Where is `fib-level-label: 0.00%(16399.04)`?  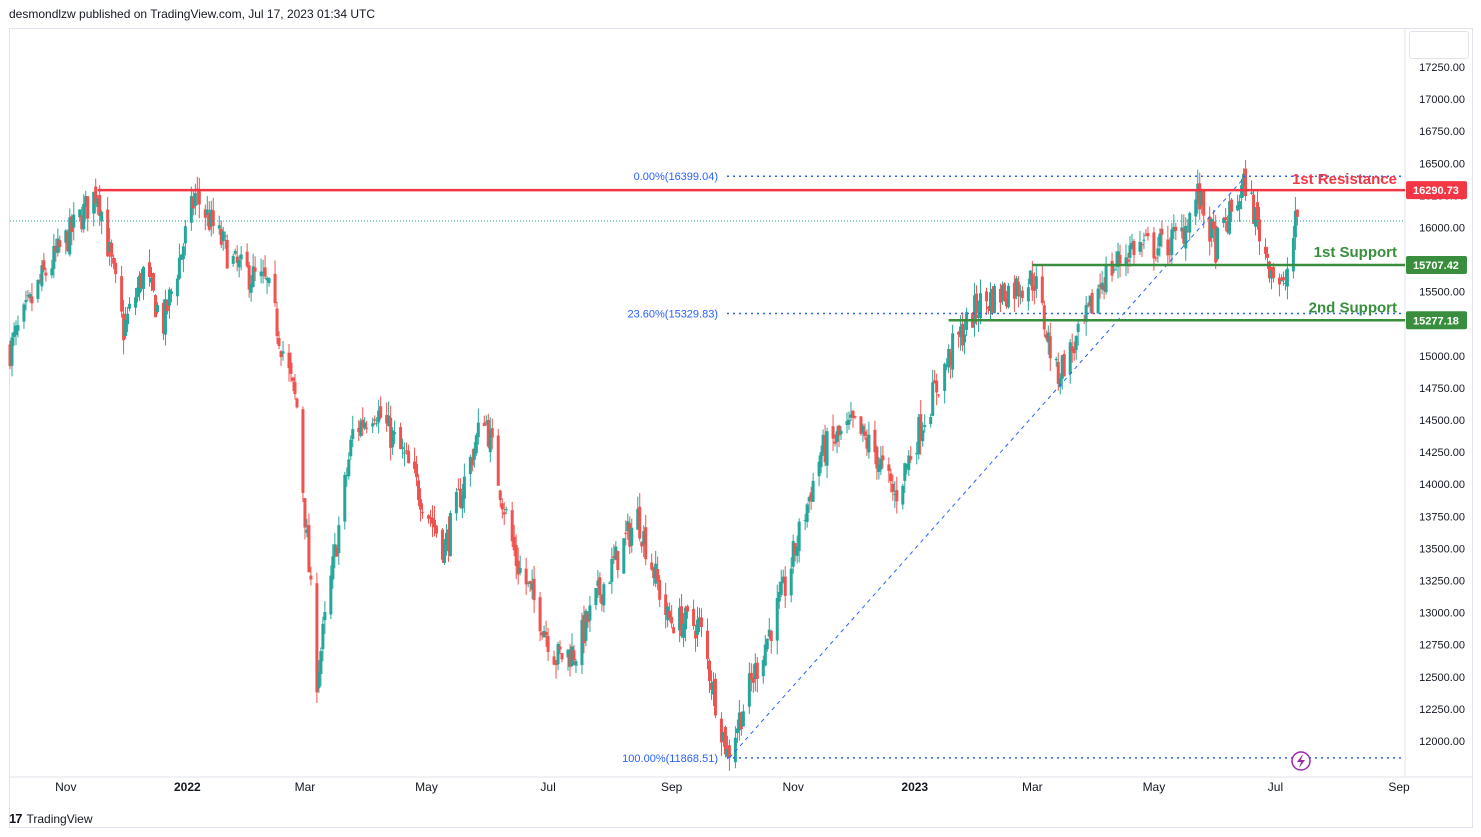
fib-level-label: 0.00%(16399.04) is located at coordinates (676, 177).